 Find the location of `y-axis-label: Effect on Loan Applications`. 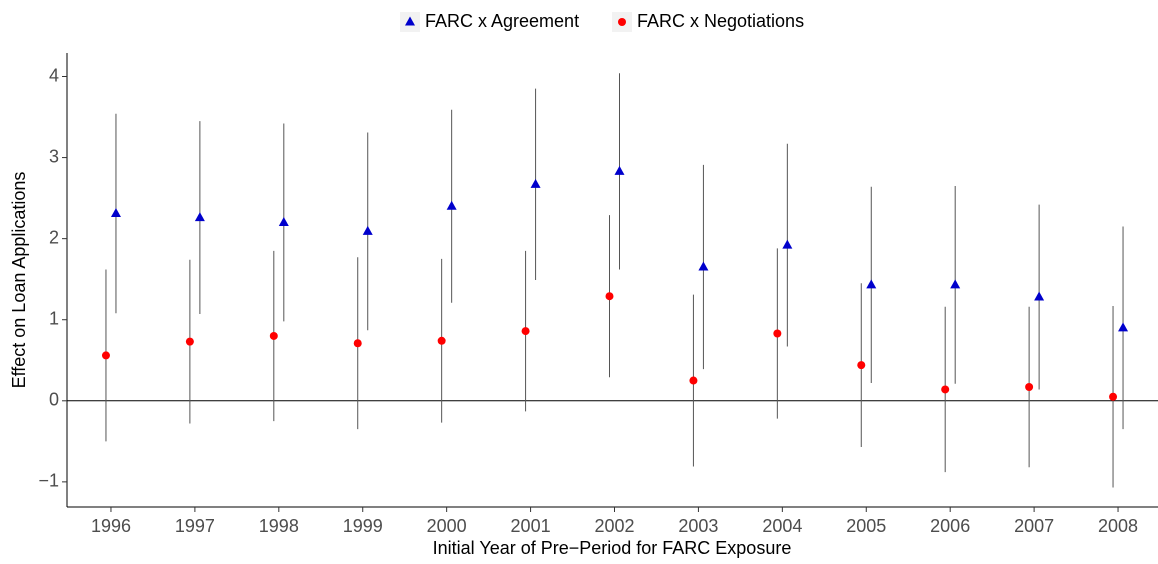

y-axis-label: Effect on Loan Applications is located at coordinates (19, 280).